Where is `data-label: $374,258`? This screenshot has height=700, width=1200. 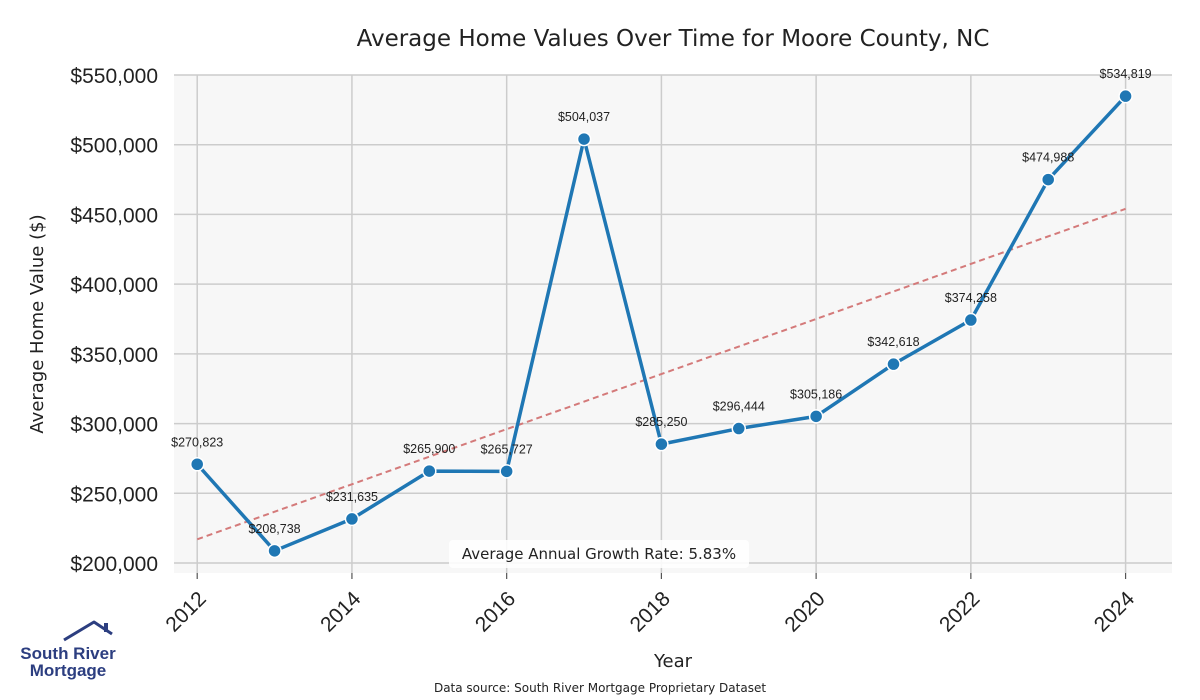 data-label: $374,258 is located at coordinates (971, 298).